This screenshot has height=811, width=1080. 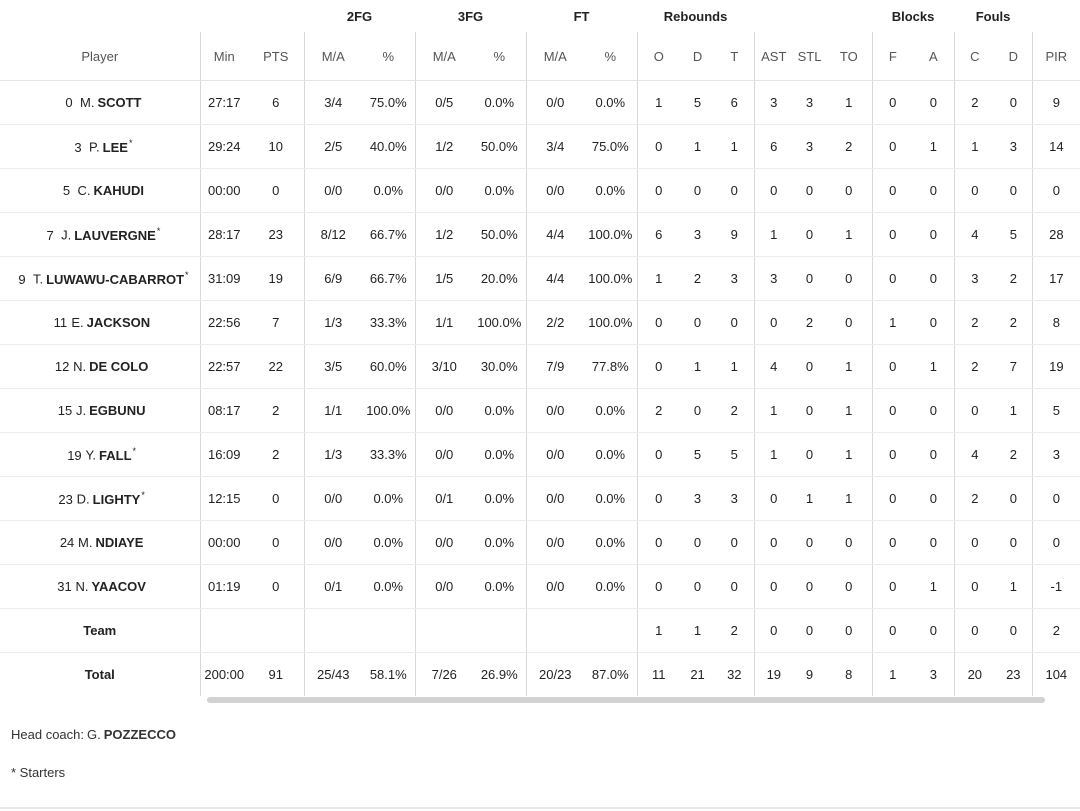 What do you see at coordinates (1014, 56) in the screenshot?
I see `column-header: D` at bounding box center [1014, 56].